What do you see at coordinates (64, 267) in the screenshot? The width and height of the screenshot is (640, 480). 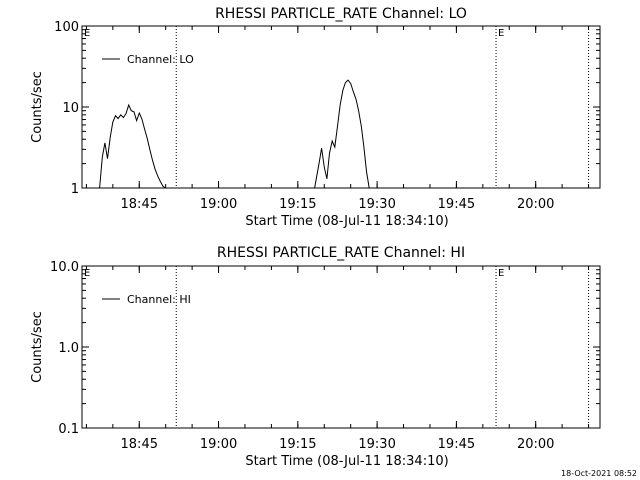 I see `y-tick-label: 10.0` at bounding box center [64, 267].